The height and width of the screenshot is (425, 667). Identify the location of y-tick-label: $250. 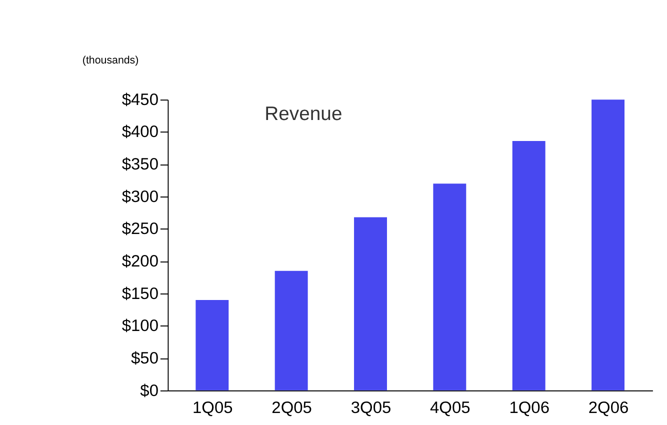
(140, 229).